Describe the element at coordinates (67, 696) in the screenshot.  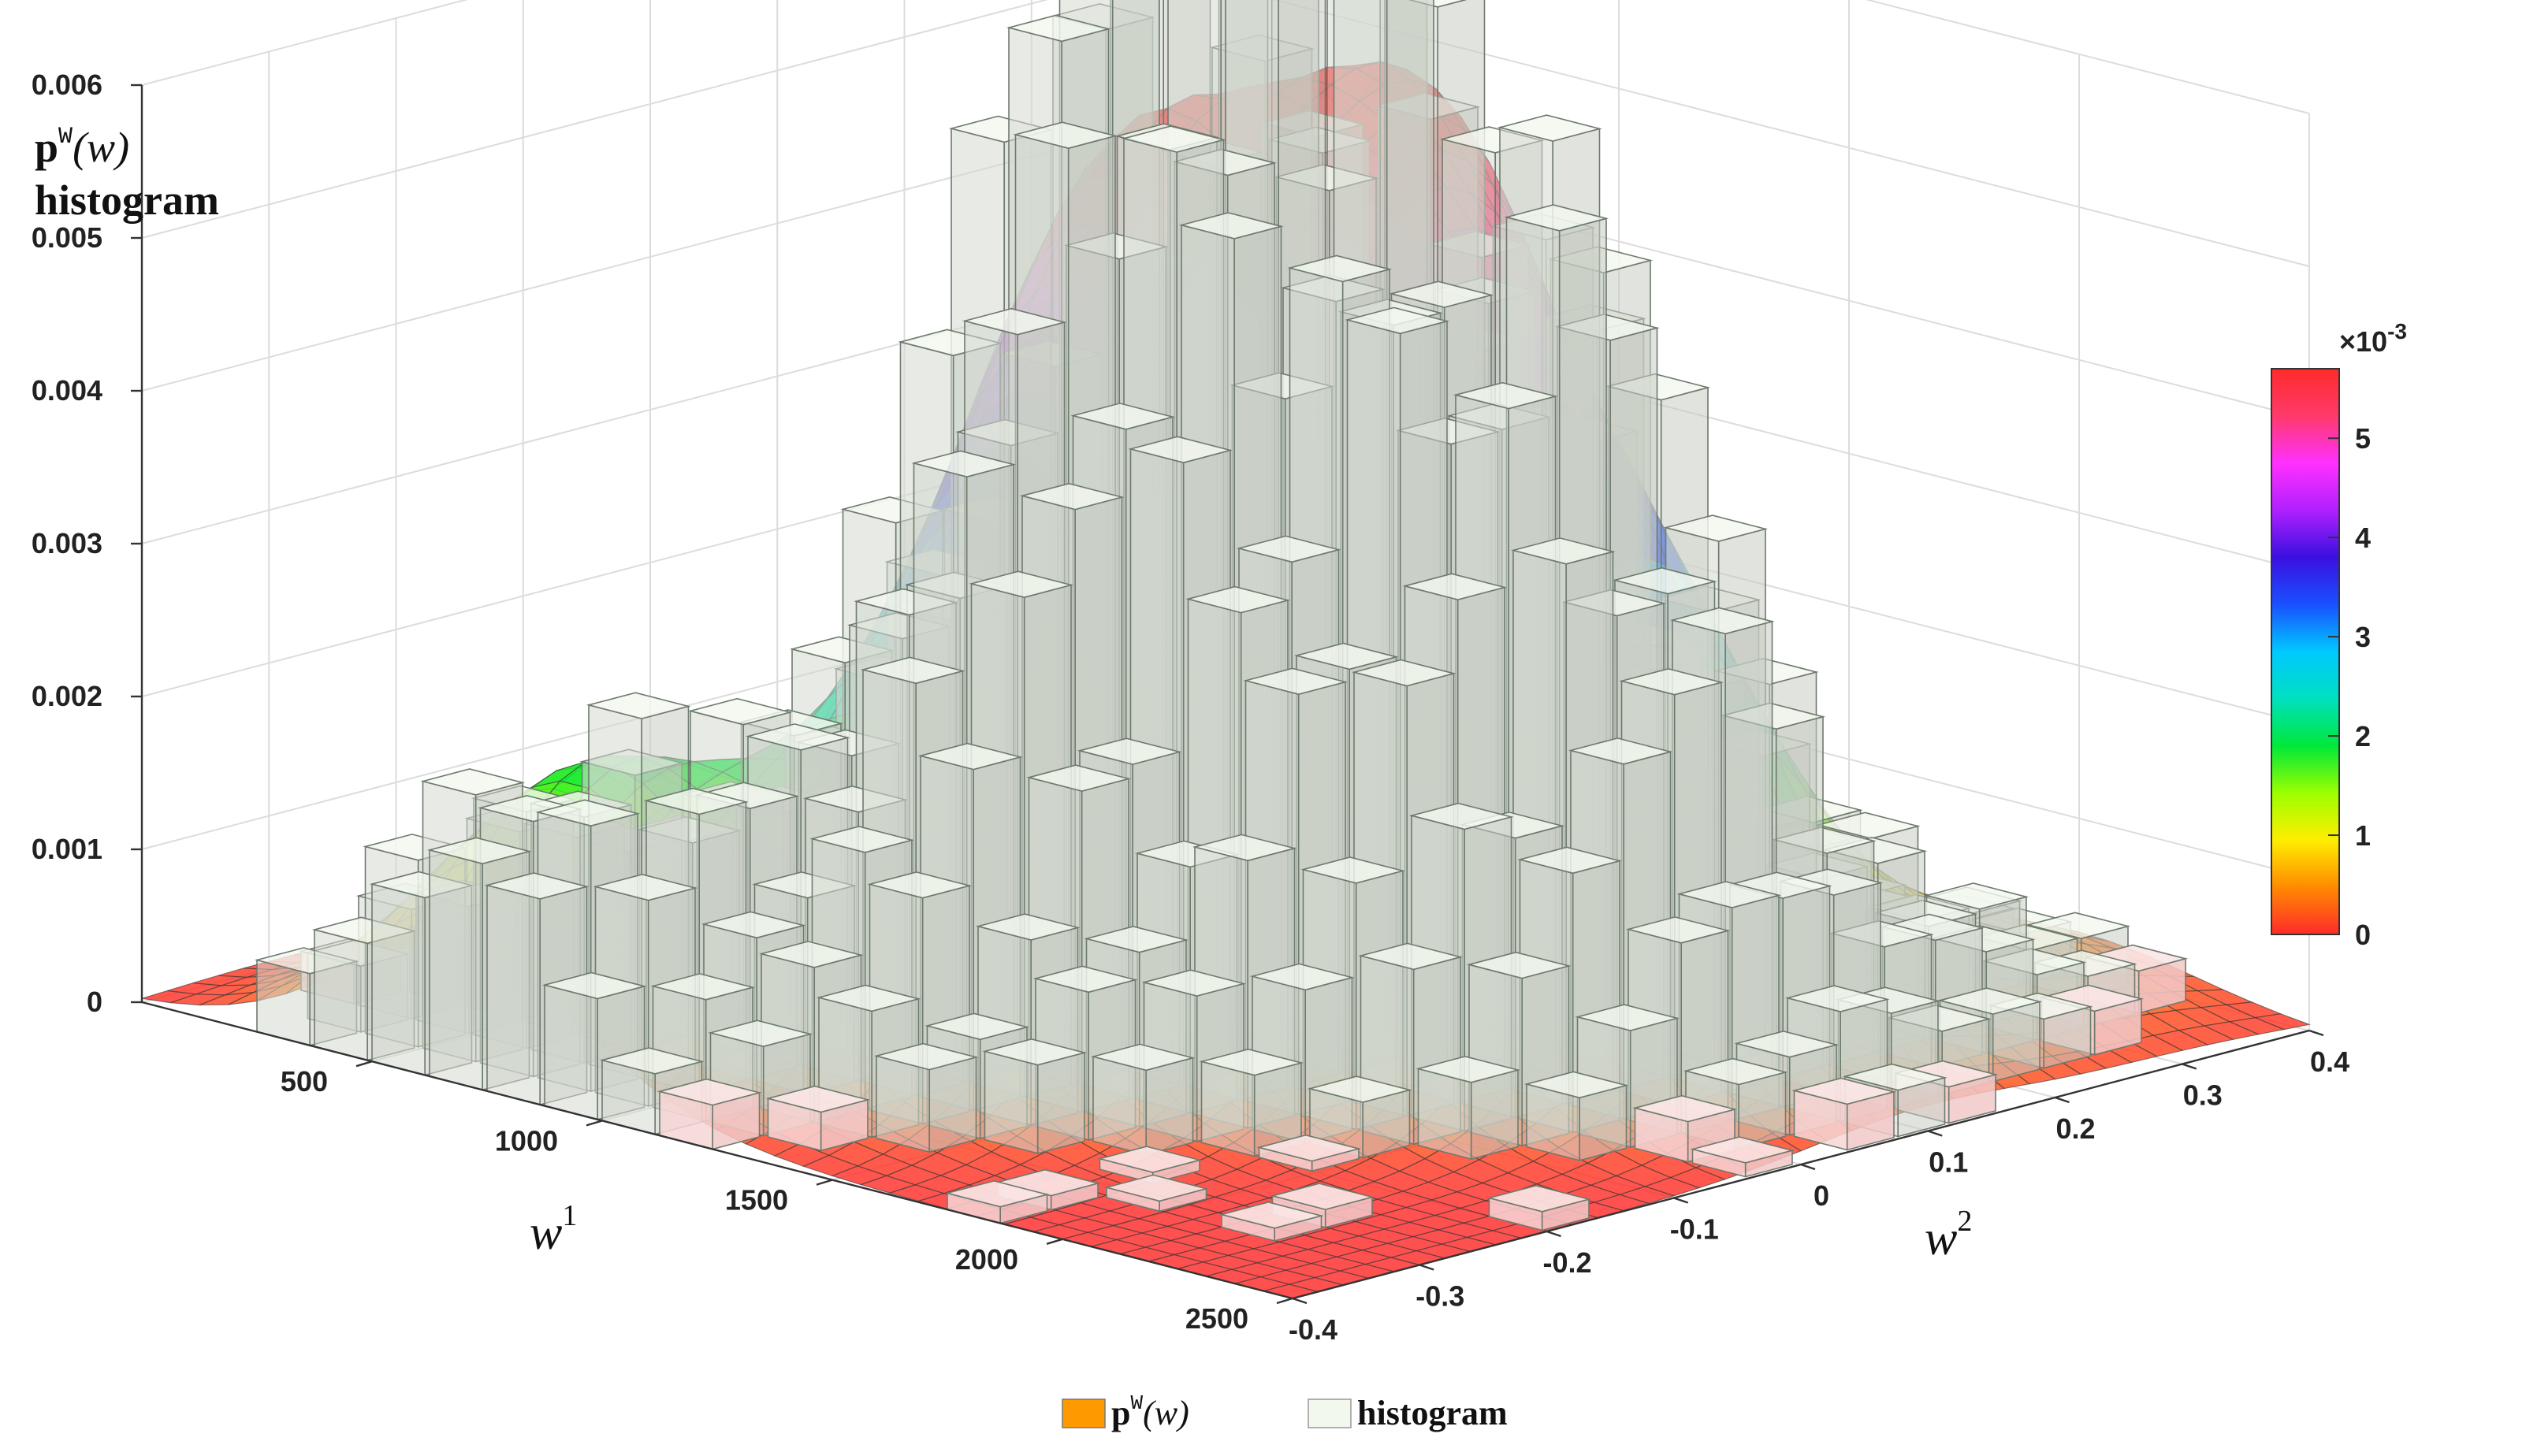
I see `z-tick-label: 0.002` at that location.